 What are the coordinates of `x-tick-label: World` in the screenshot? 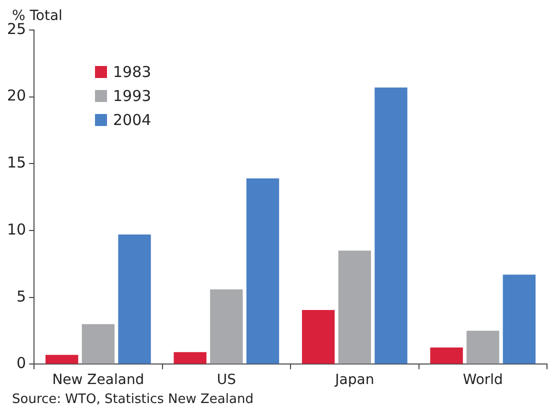 It's located at (482, 380).